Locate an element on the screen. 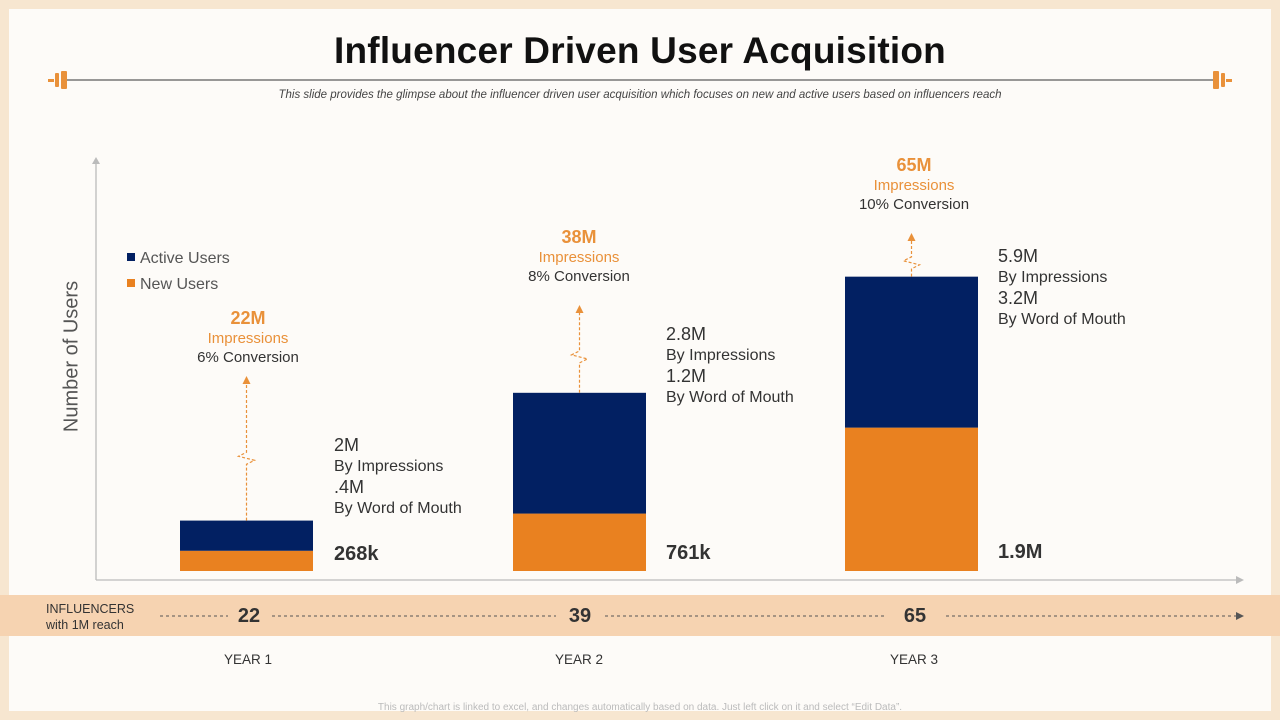  callout-year3: 65M Impressions 10% Conversion is located at coordinates (914, 184).